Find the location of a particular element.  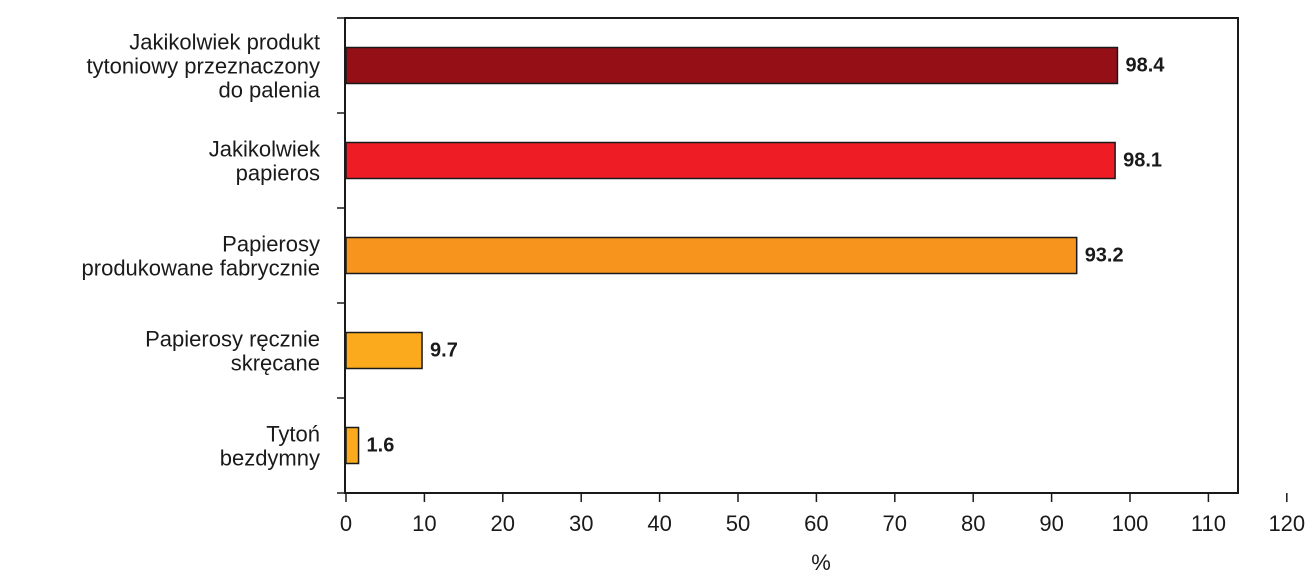

x-tick-label: 0 is located at coordinates (346, 523).